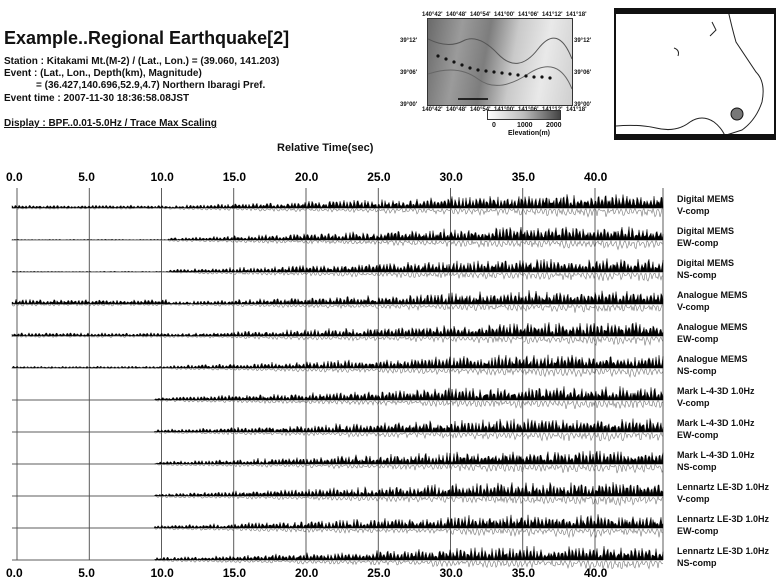 This screenshot has height=580, width=780. What do you see at coordinates (86, 573) in the screenshot?
I see `x-tick-label-bottom: 5.0` at bounding box center [86, 573].